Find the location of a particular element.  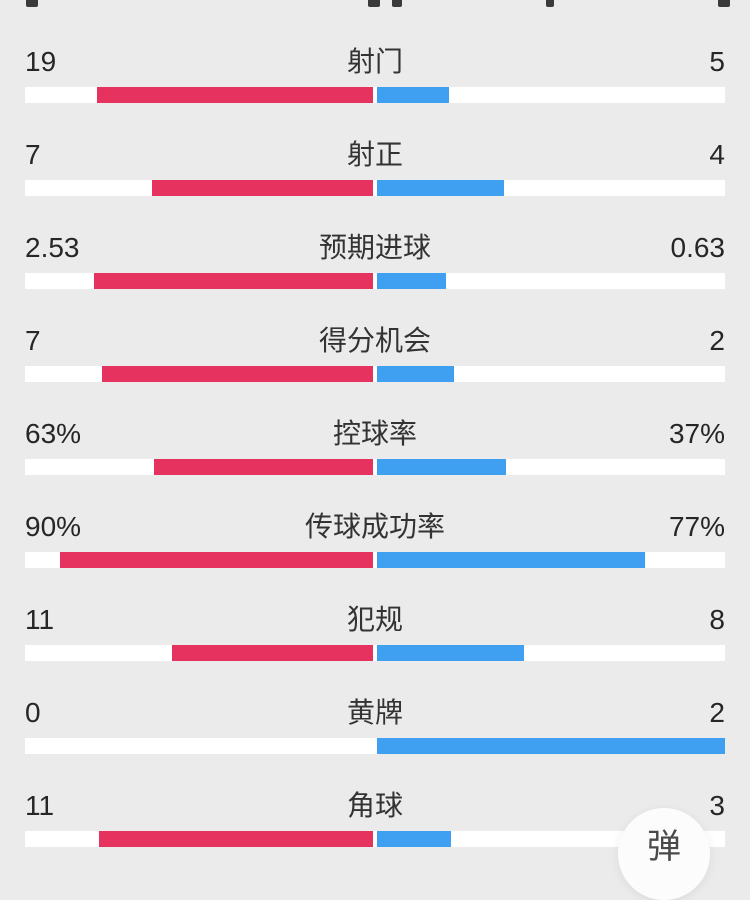

stat-row-pass-accuracy: 90% 传球成功率 77% is located at coordinates (375, 521).